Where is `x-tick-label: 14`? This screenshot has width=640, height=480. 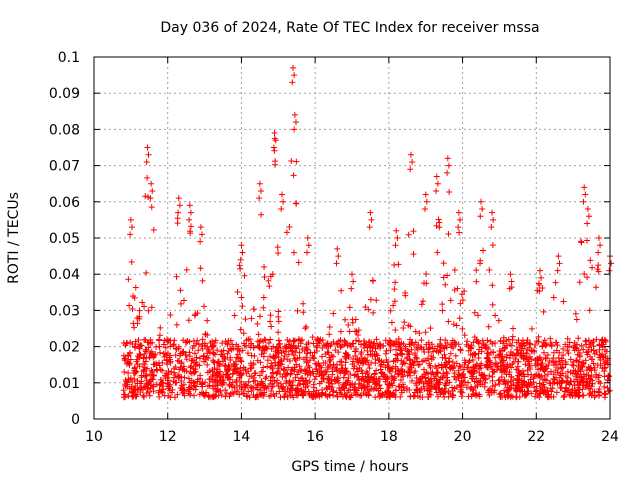 x-tick-label: 14 is located at coordinates (242, 437).